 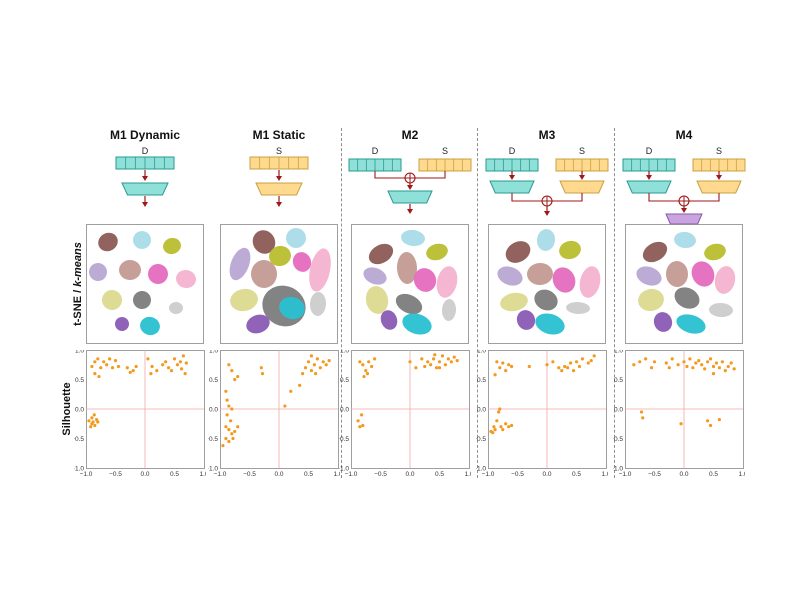 What do you see at coordinates (115, 474) in the screenshot?
I see `x-tick-label: −0.5` at bounding box center [115, 474].